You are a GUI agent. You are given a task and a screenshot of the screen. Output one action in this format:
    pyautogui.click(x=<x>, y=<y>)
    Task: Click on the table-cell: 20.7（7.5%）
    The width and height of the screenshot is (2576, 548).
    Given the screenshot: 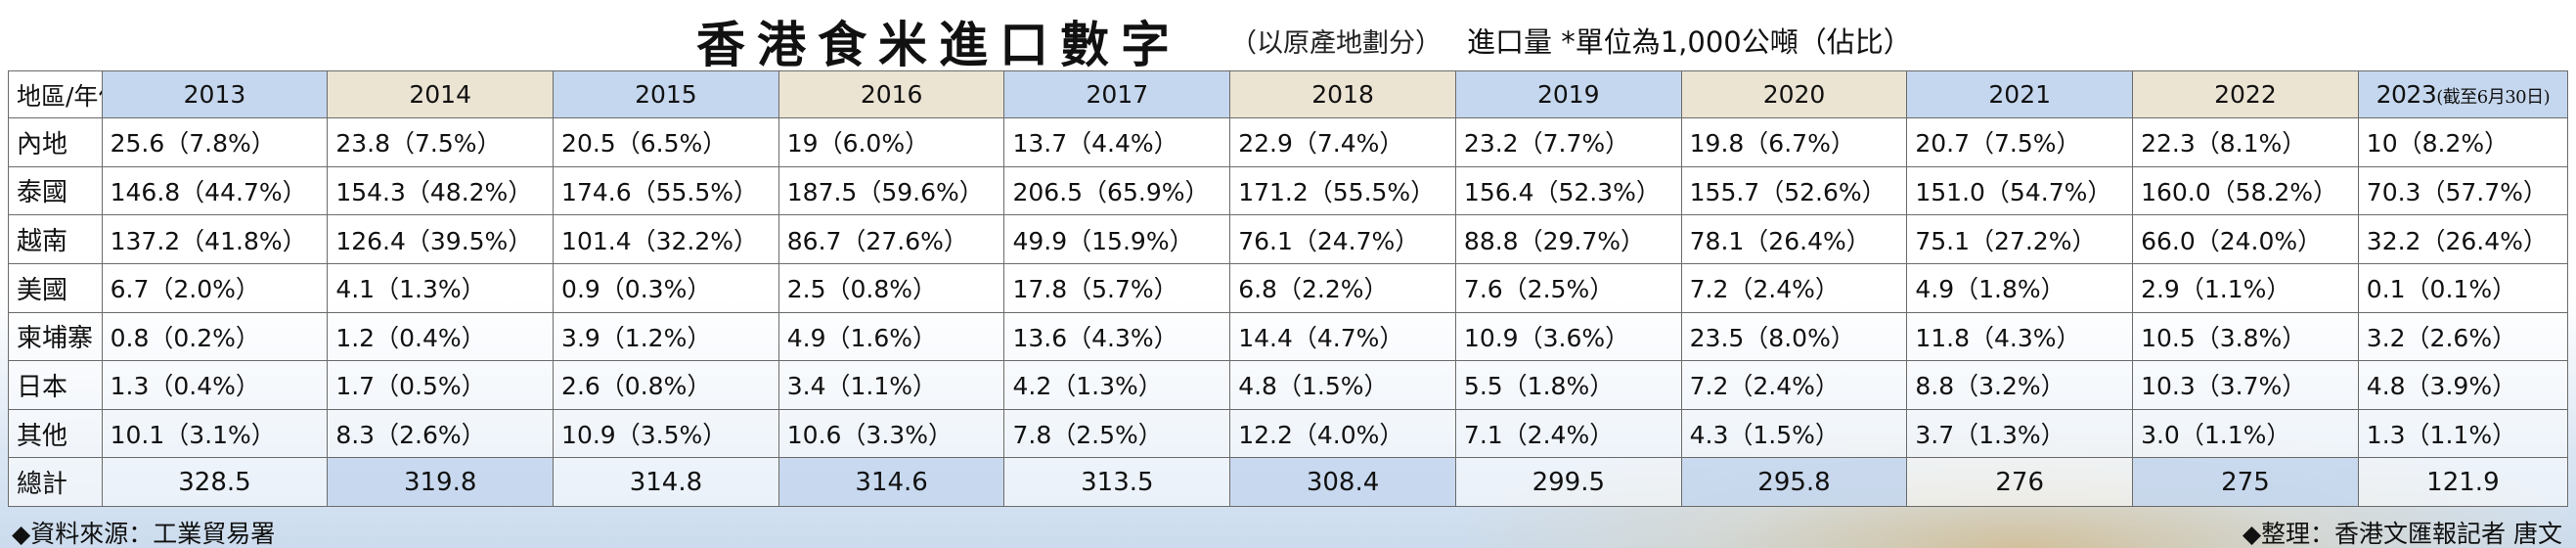 What is the action you would take?
    pyautogui.click(x=2020, y=142)
    